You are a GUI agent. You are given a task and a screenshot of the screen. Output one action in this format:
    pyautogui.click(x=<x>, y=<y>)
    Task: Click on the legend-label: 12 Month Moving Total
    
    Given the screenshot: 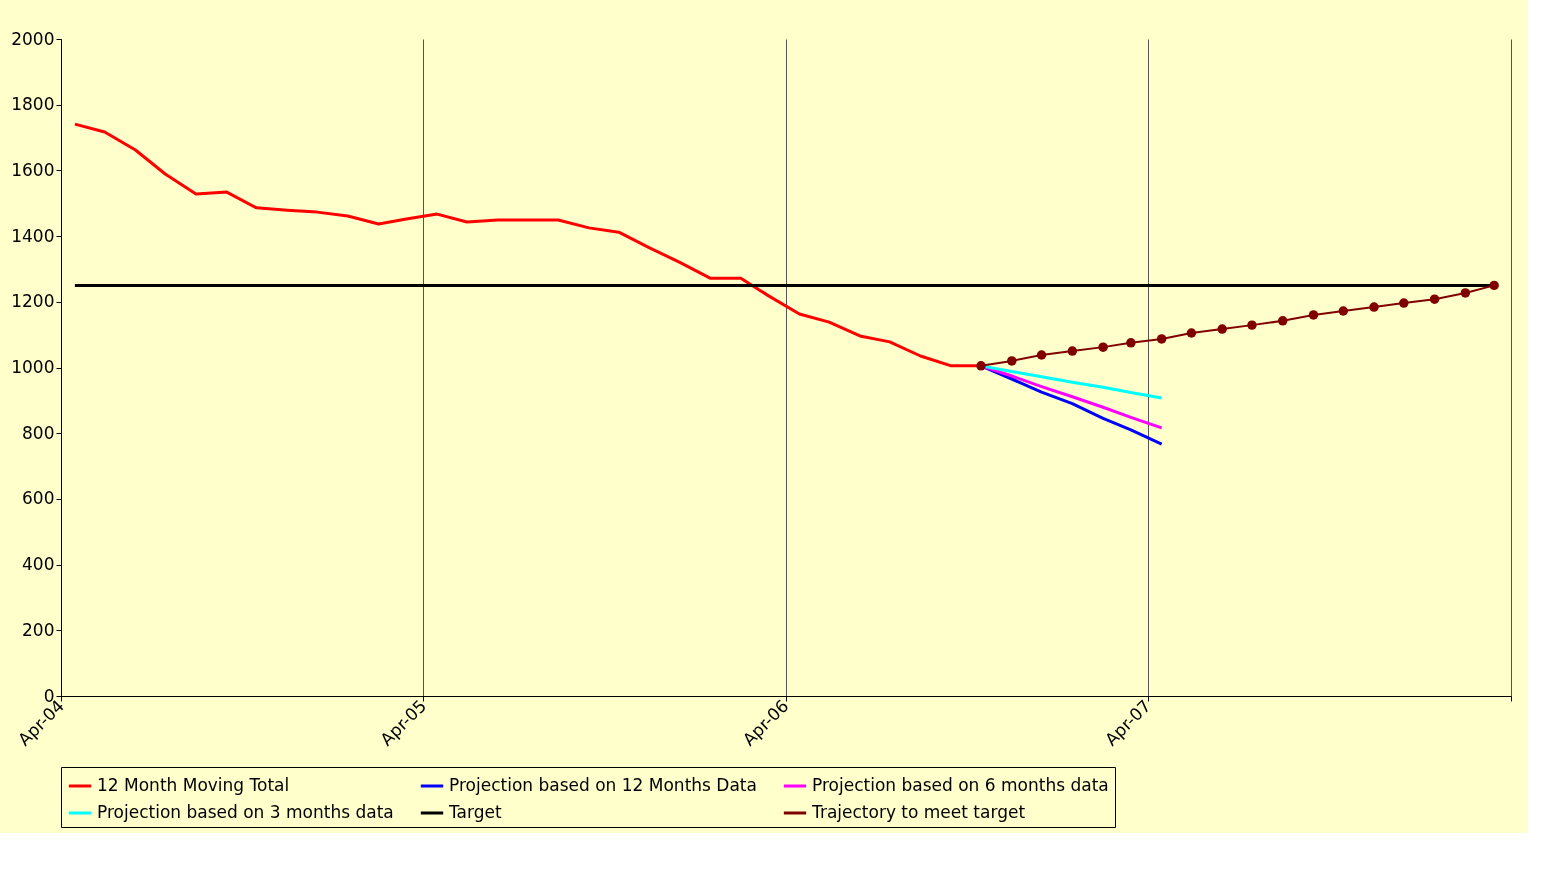 What is the action you would take?
    pyautogui.click(x=193, y=785)
    